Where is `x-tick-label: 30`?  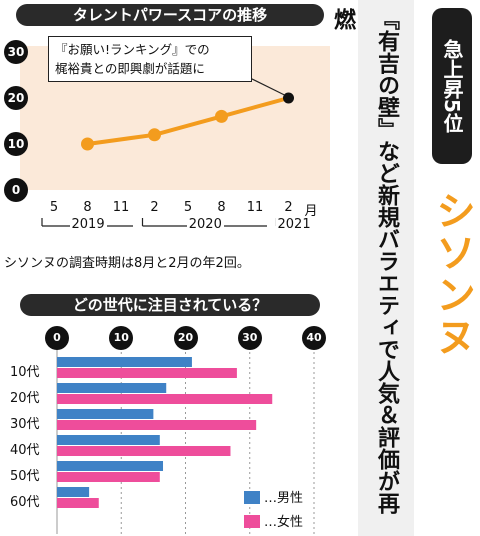 x-tick-label: 30 is located at coordinates (249, 338).